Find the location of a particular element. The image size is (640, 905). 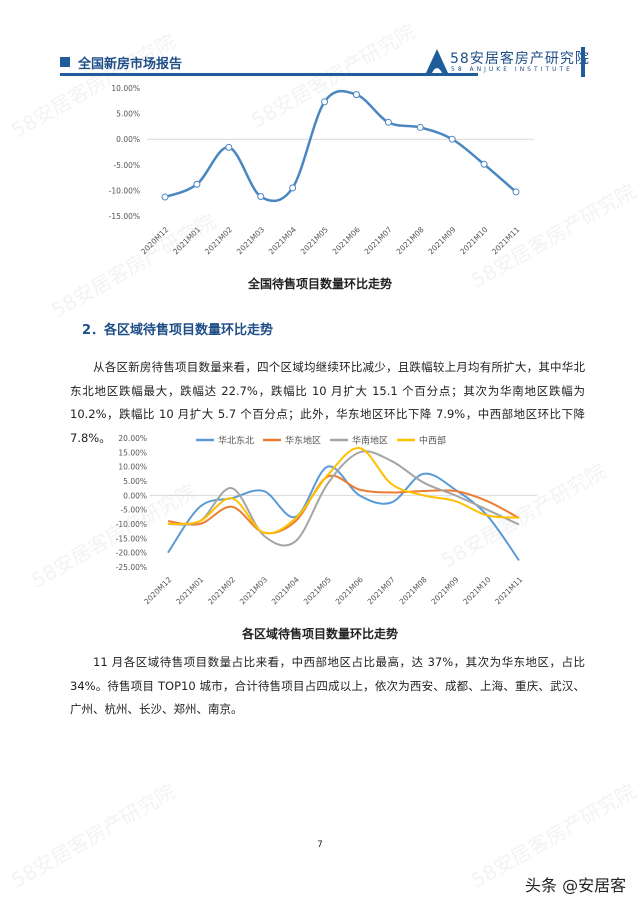

header-square-icon is located at coordinates (65, 62).